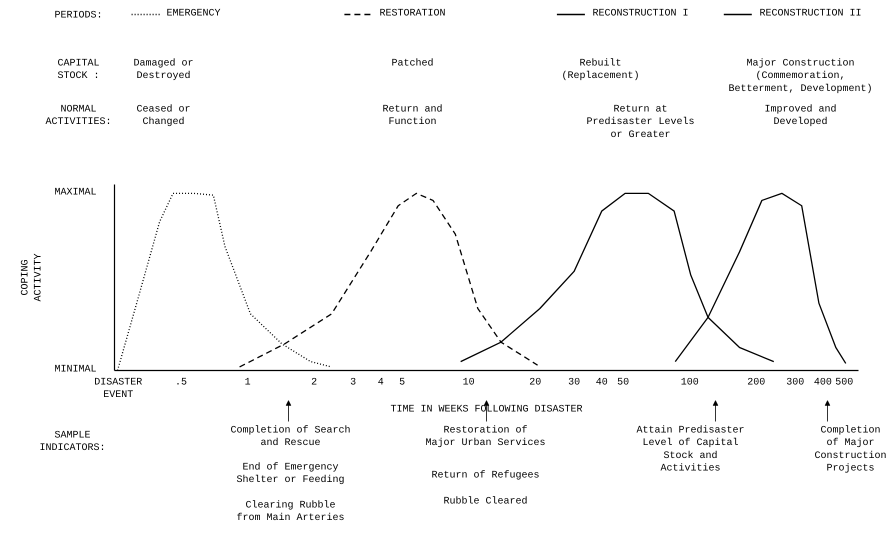  I want to click on x-tick-label: 2, so click(314, 383).